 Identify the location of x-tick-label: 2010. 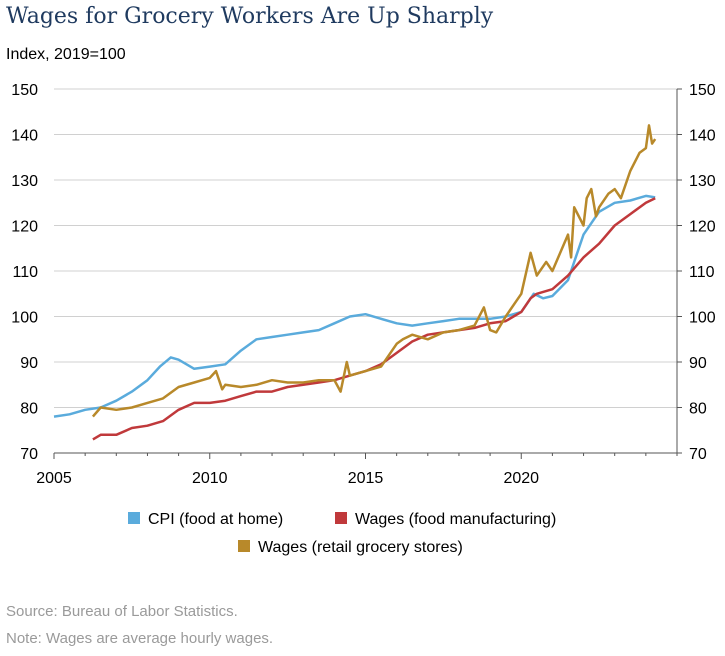
(210, 478).